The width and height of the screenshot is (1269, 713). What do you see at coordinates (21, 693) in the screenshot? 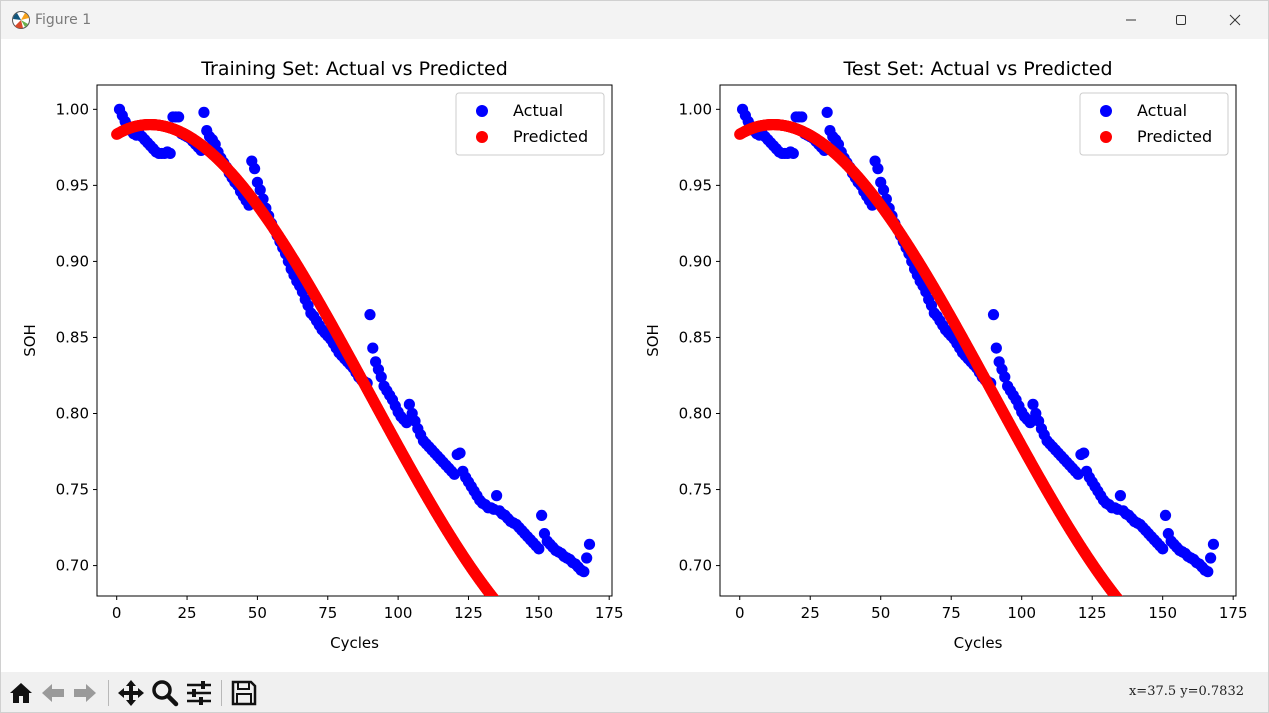
I see `home-icon` at bounding box center [21, 693].